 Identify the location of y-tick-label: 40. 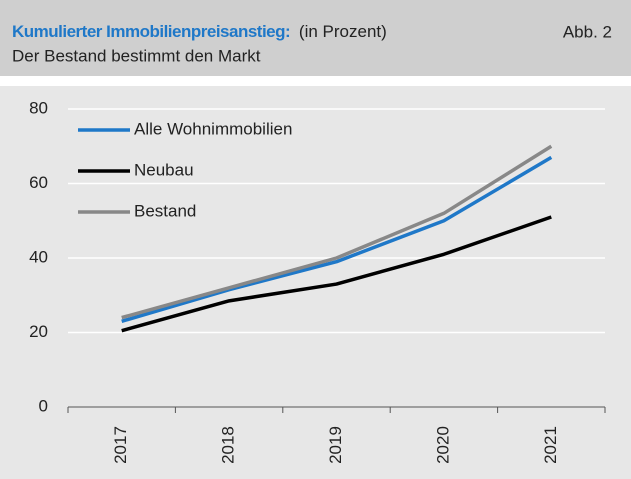
(38, 256).